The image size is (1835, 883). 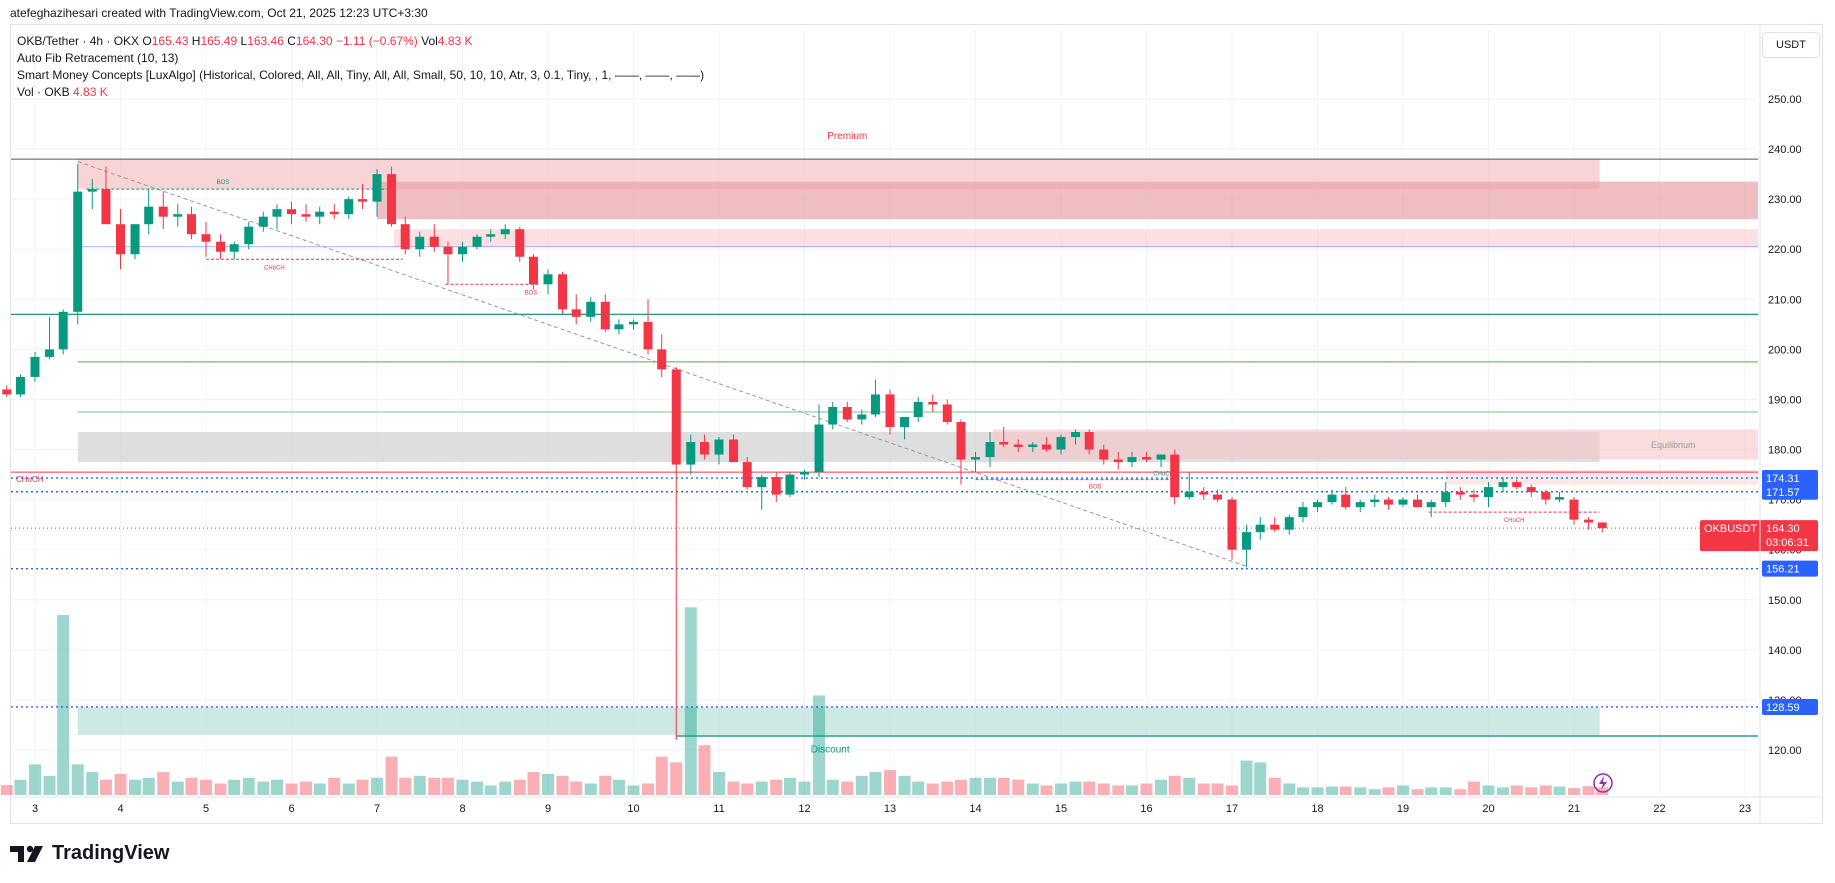 I want to click on x-tick-label: 16, so click(x=1146, y=809).